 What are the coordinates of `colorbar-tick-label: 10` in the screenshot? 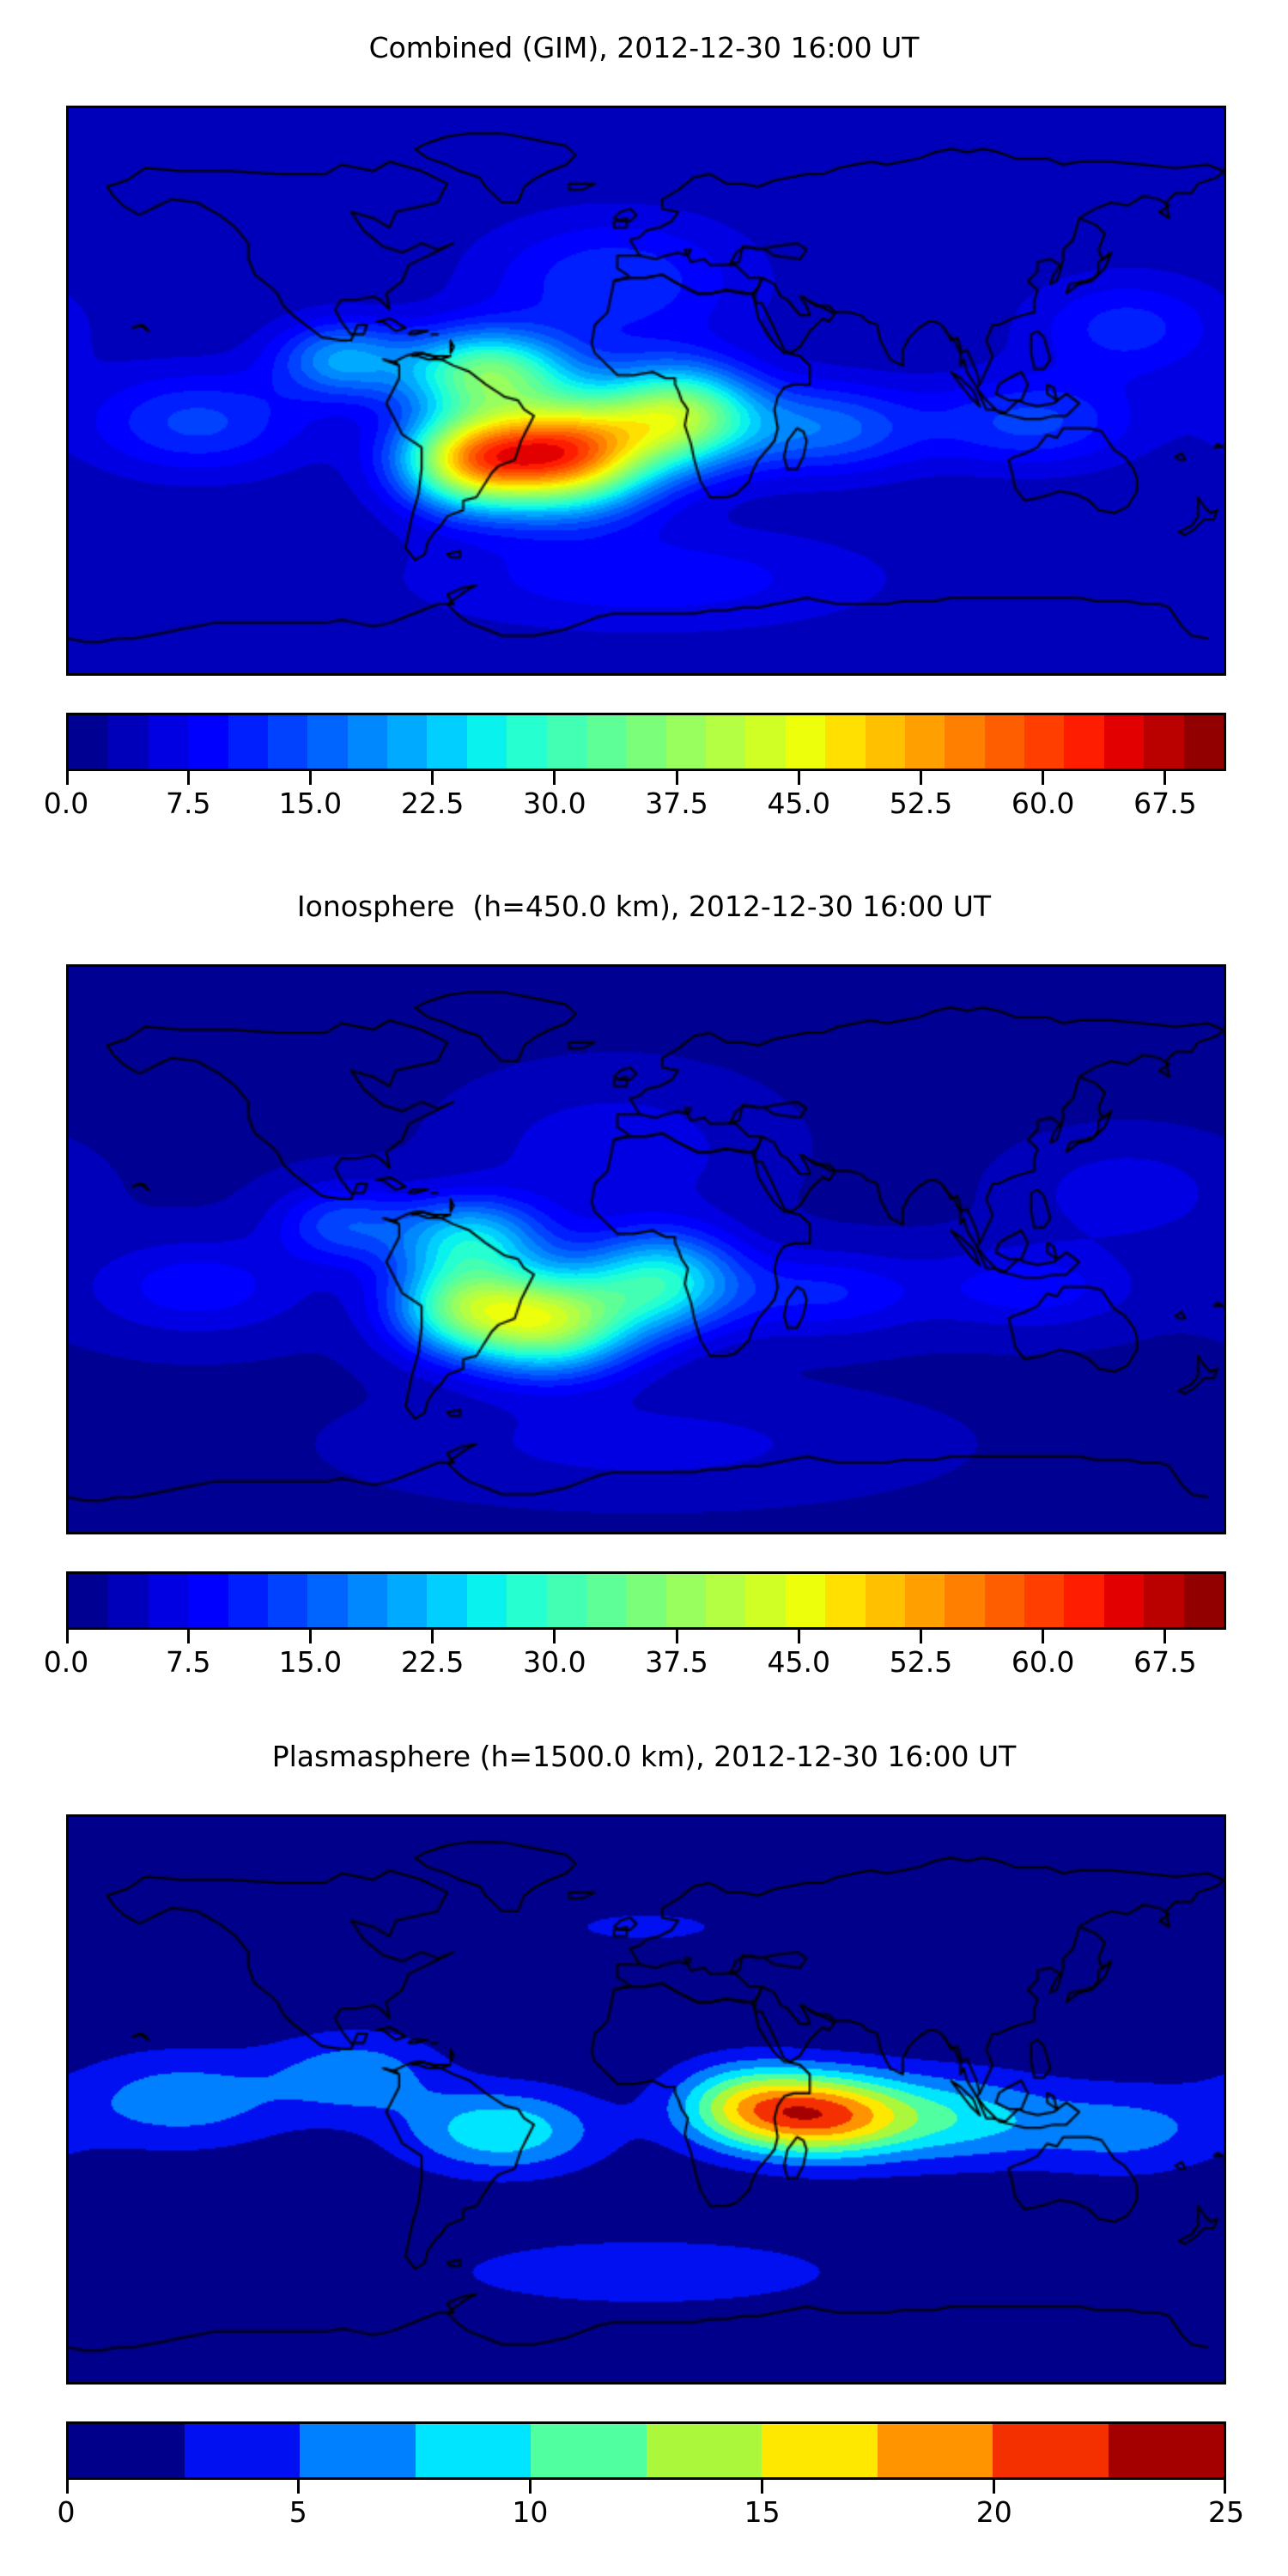 It's located at (530, 2512).